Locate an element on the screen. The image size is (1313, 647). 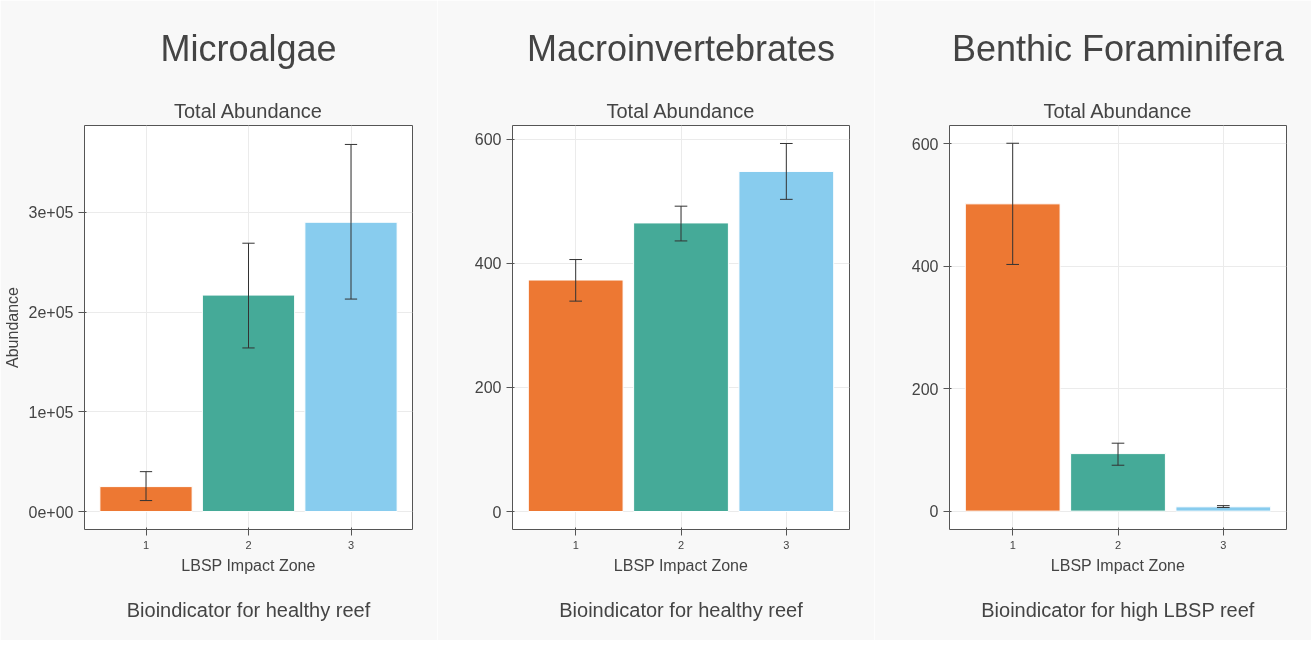
chart-title: Microalgae is located at coordinates (248, 48).